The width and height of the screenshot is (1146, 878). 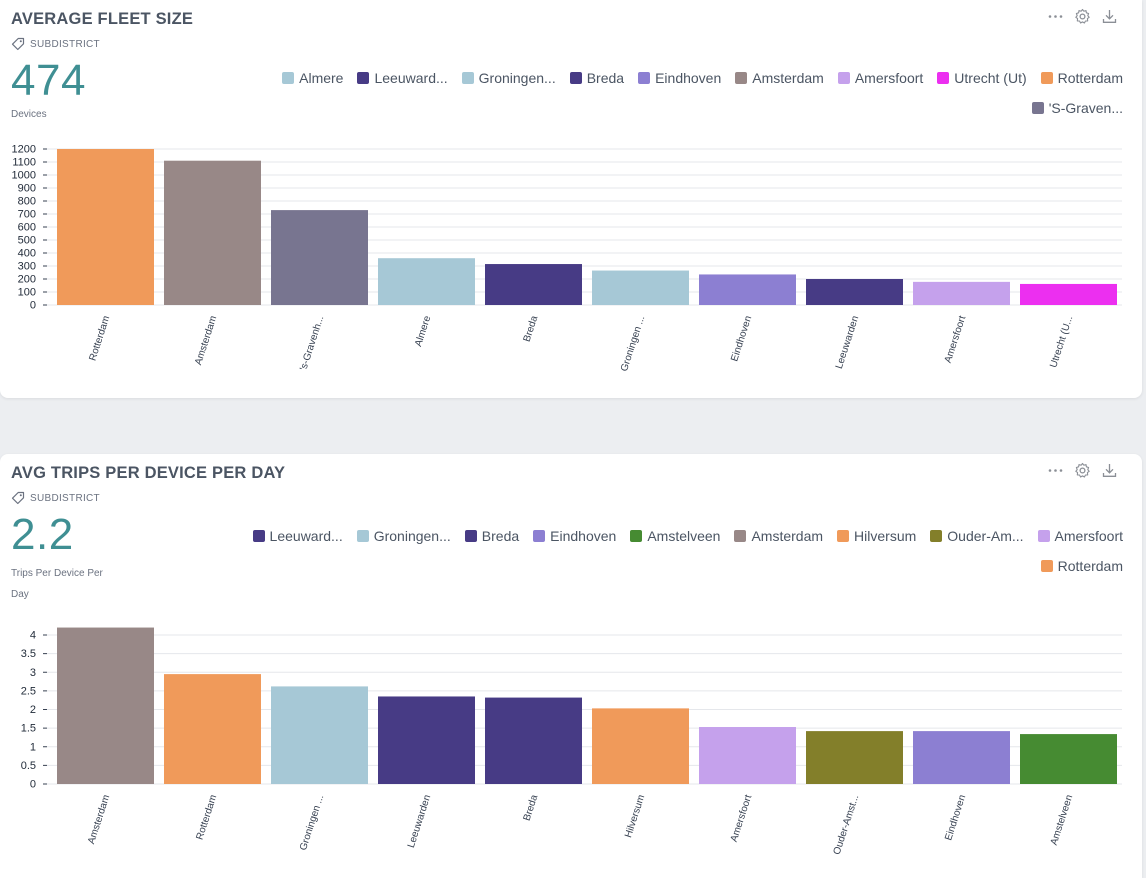 What do you see at coordinates (1088, 536) in the screenshot?
I see `legend-label: Amersfoort` at bounding box center [1088, 536].